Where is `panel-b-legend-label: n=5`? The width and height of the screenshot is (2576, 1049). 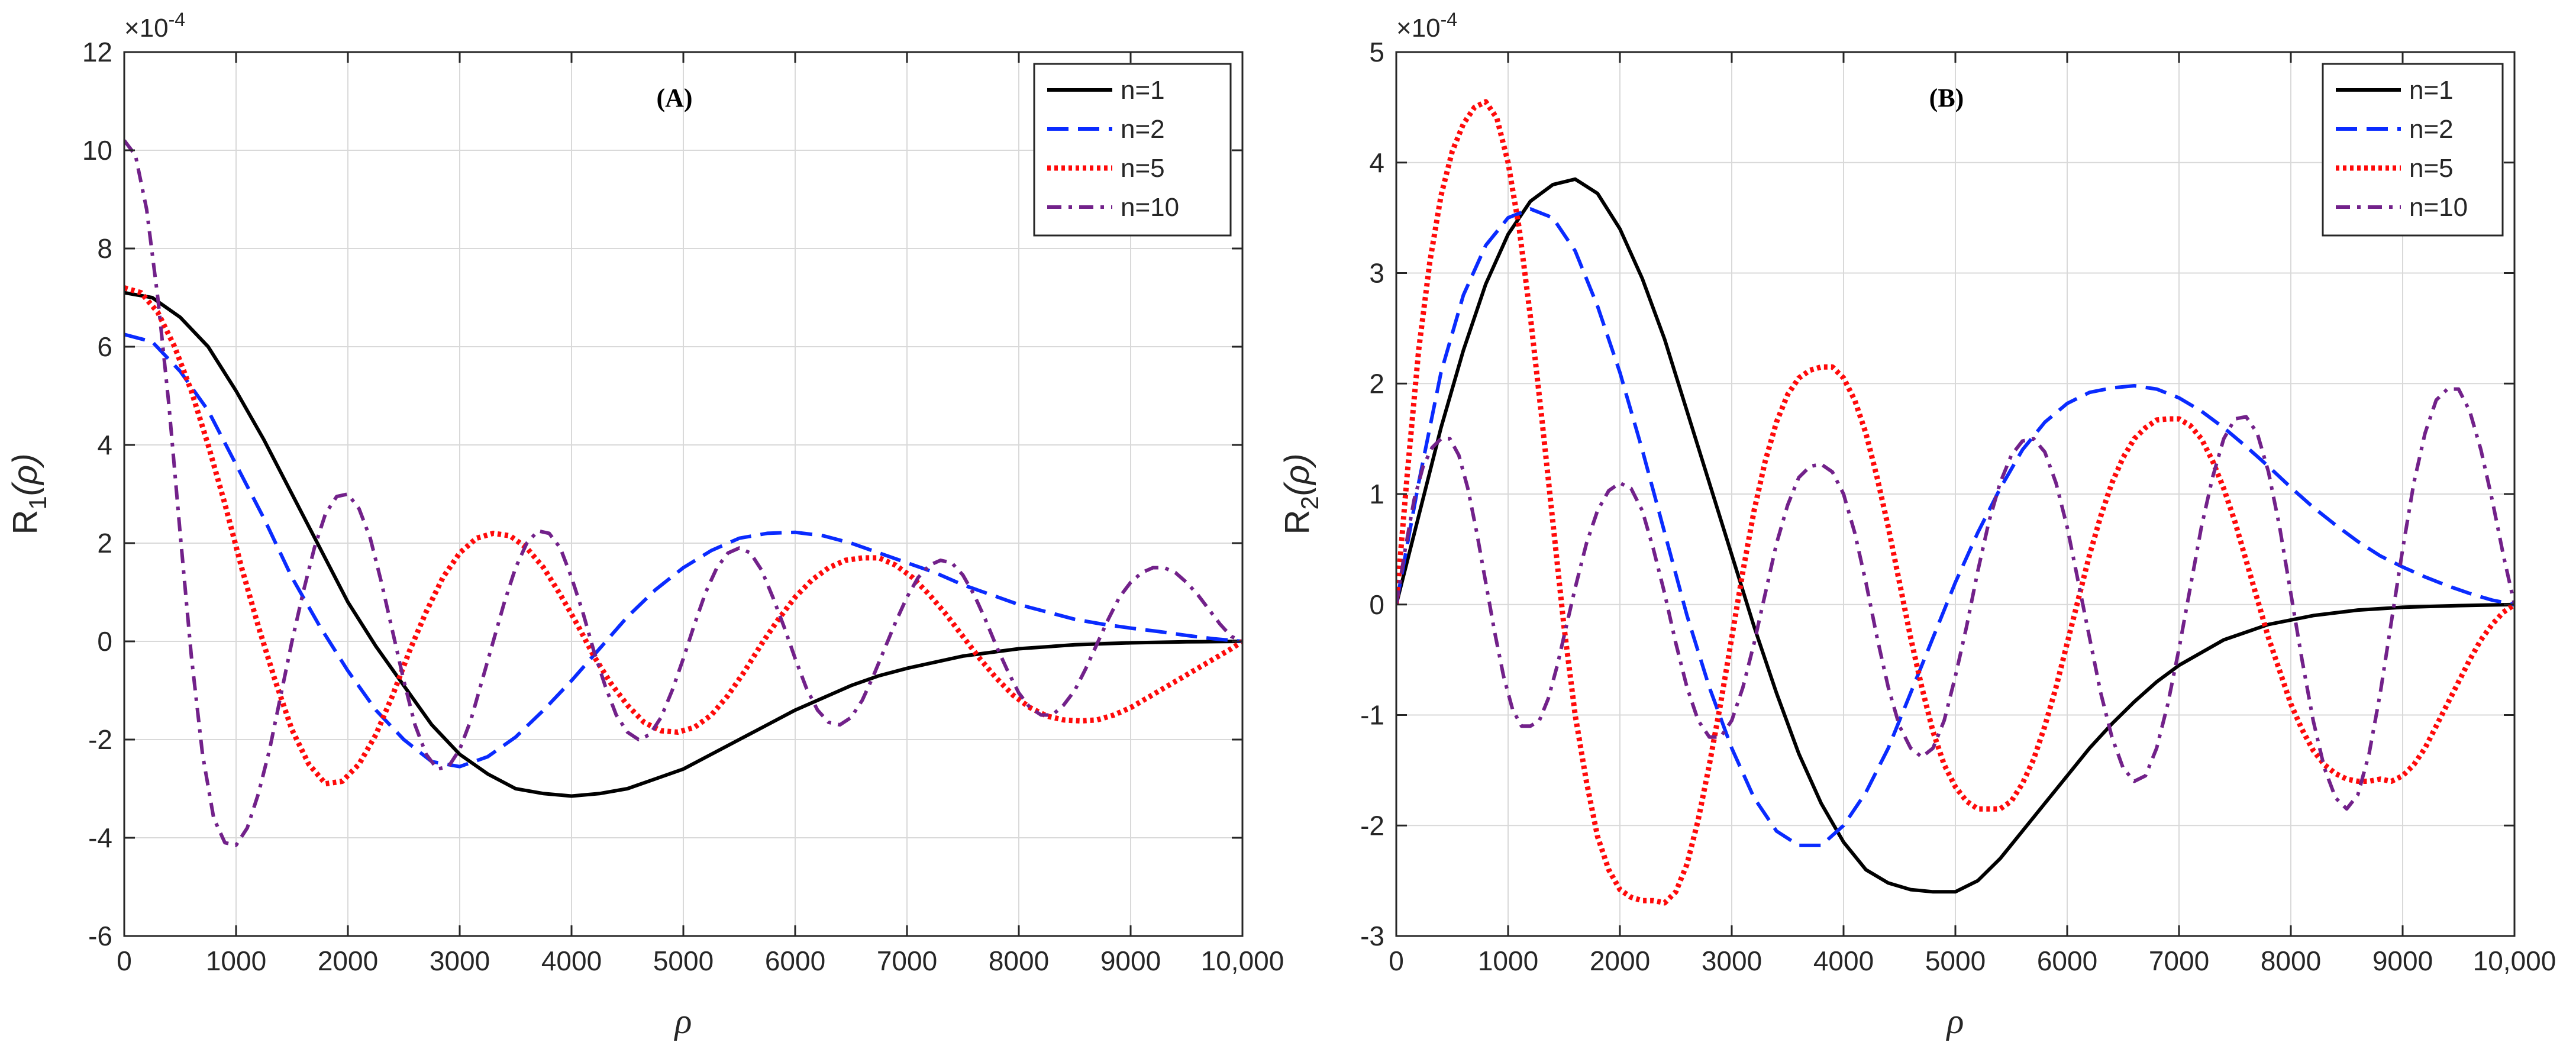
panel-b-legend-label: n=5 is located at coordinates (2431, 168).